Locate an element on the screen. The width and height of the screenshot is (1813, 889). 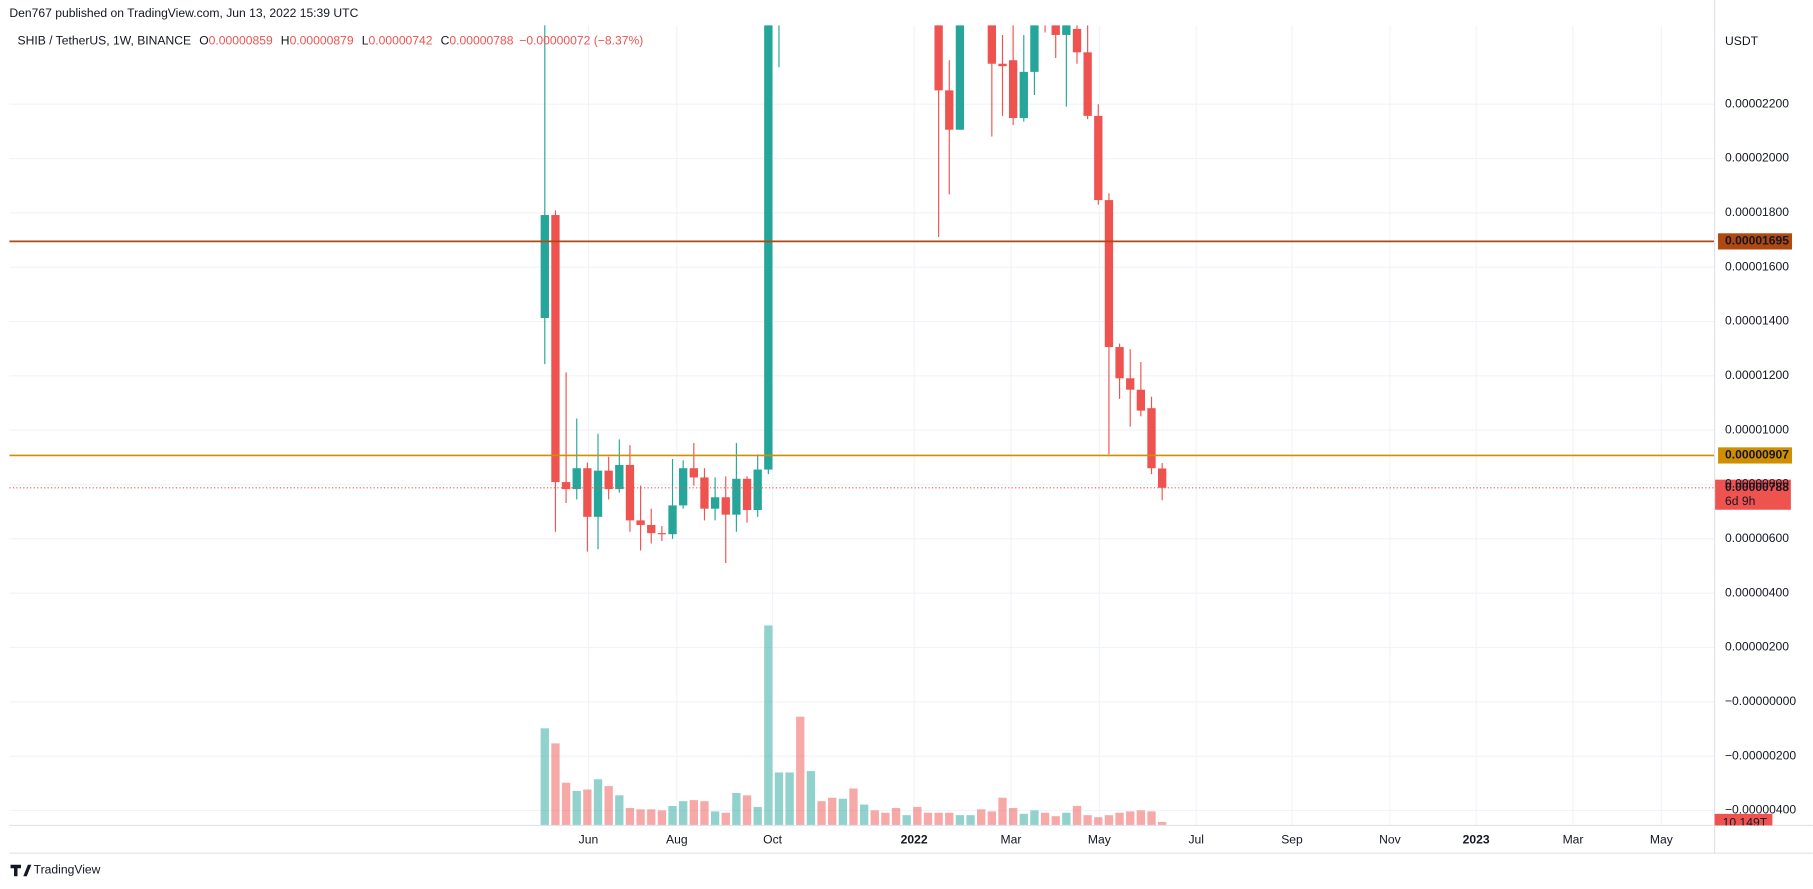
legend-value: 0.00000788 is located at coordinates (481, 41).